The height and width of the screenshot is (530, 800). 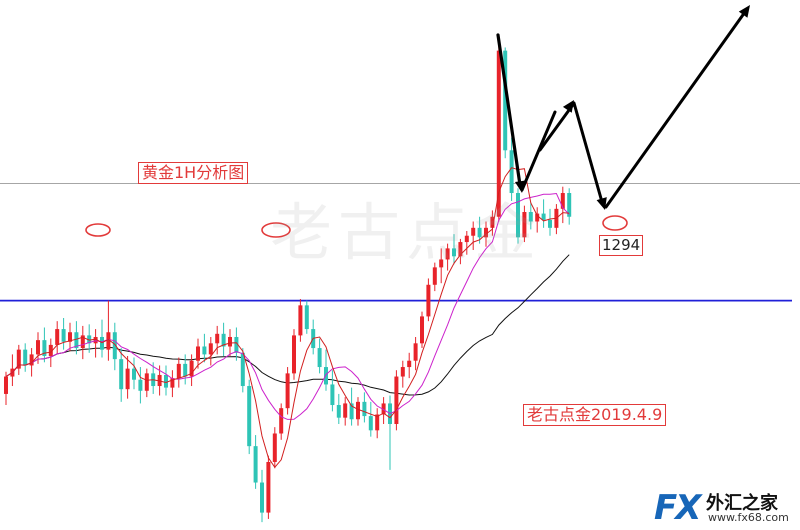 What do you see at coordinates (276, 230) in the screenshot?
I see `marker-ellipse-middle` at bounding box center [276, 230].